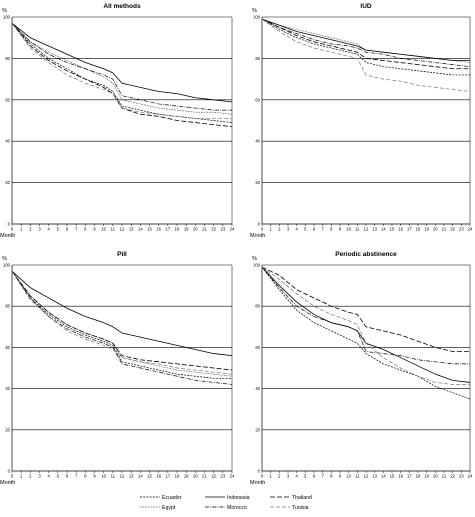  What do you see at coordinates (291, 498) in the screenshot?
I see `legend-item-thailand: Thailand` at bounding box center [291, 498].